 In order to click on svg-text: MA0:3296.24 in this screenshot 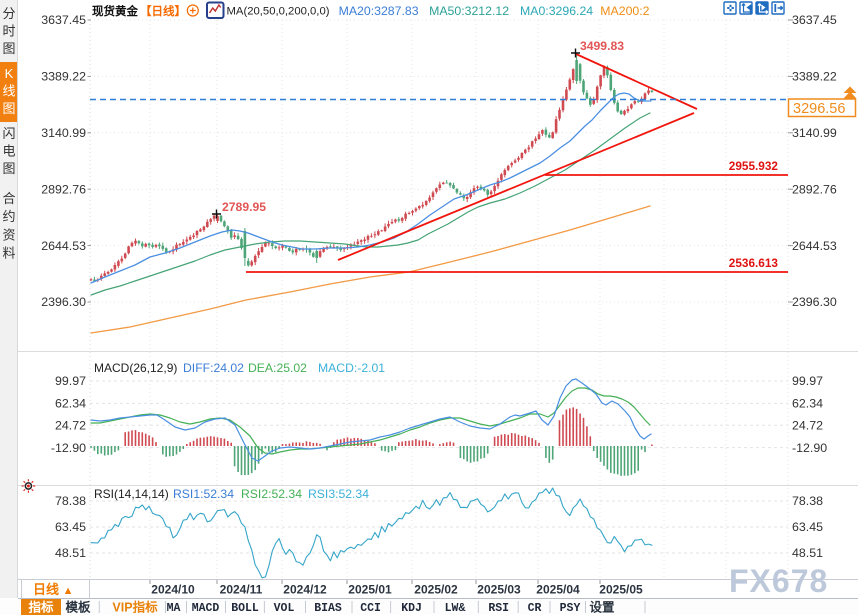, I will do `click(556, 11)`.